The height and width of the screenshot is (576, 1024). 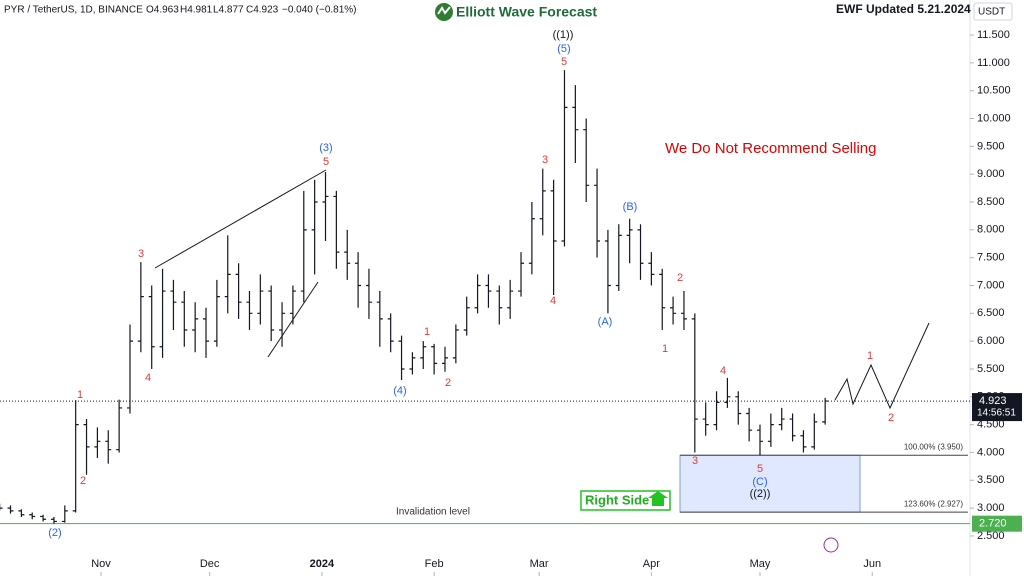 I want to click on y-tick-label: 4.500, so click(x=991, y=425).